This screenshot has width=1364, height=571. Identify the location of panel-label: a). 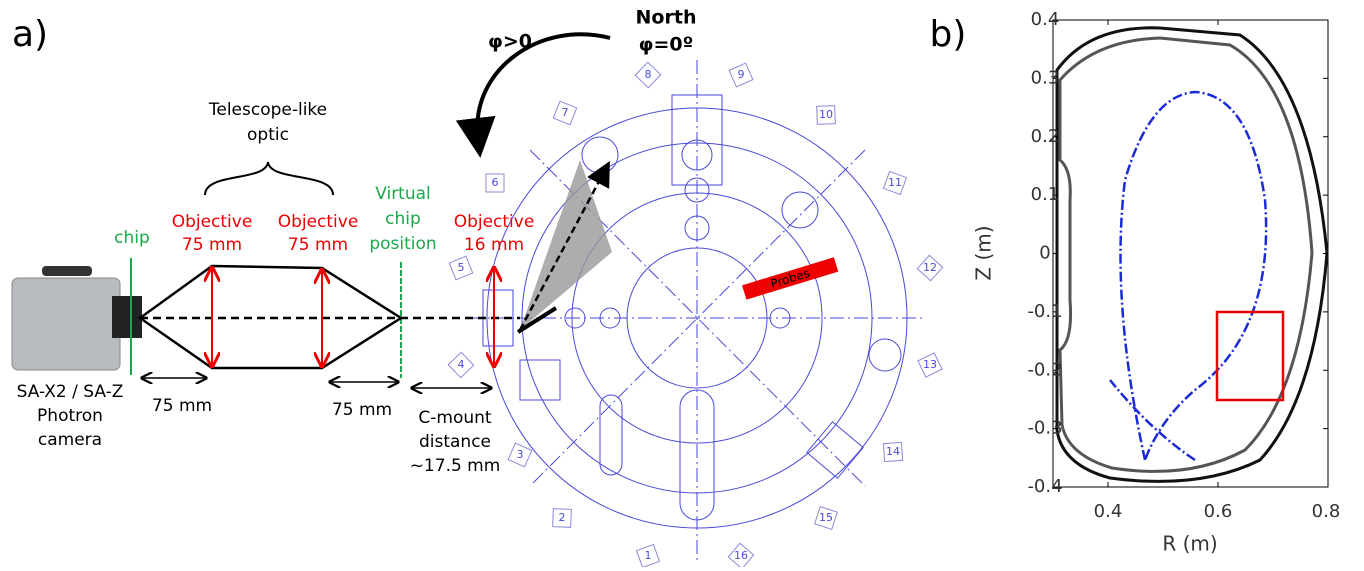
(30, 34).